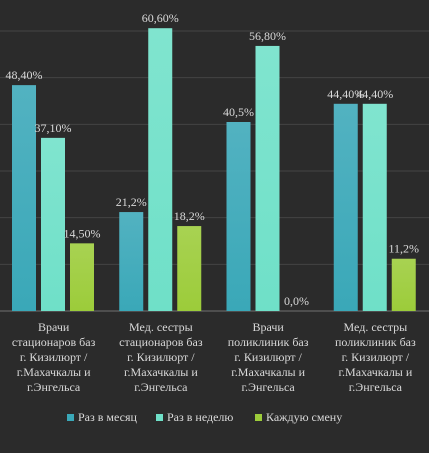  What do you see at coordinates (296, 301) in the screenshot?
I see `data-label: 0,0%` at bounding box center [296, 301].